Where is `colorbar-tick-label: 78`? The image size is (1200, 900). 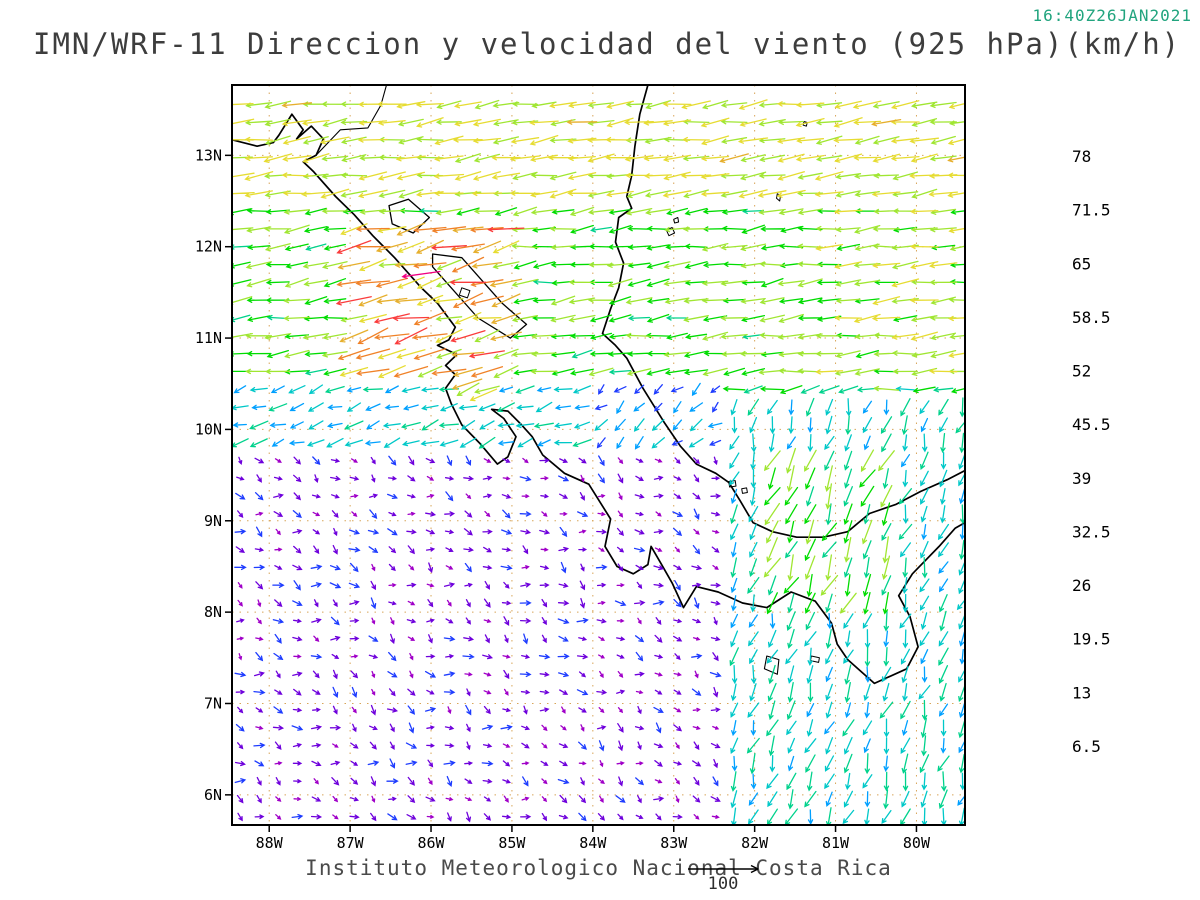
colorbar-tick-label: 78 is located at coordinates (1081, 156).